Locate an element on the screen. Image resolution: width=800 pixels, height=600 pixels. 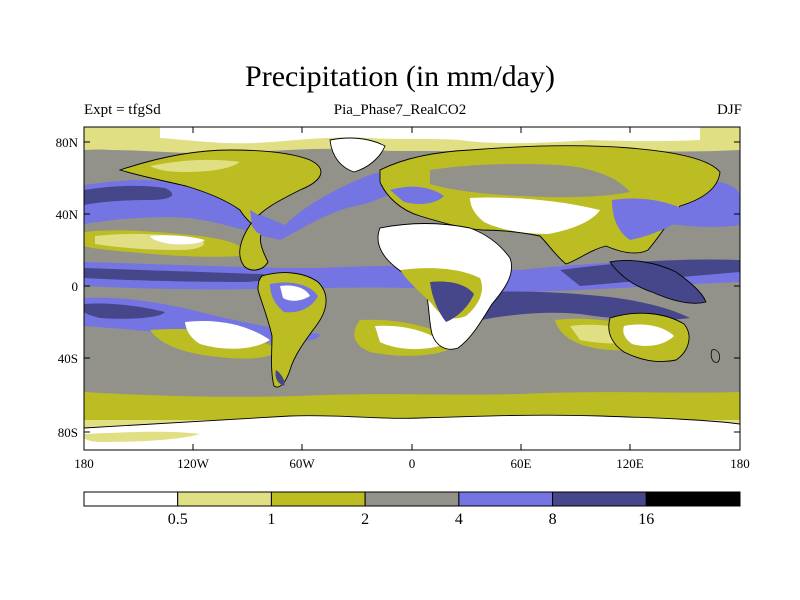
lon-tick-label: 120W is located at coordinates (193, 463).